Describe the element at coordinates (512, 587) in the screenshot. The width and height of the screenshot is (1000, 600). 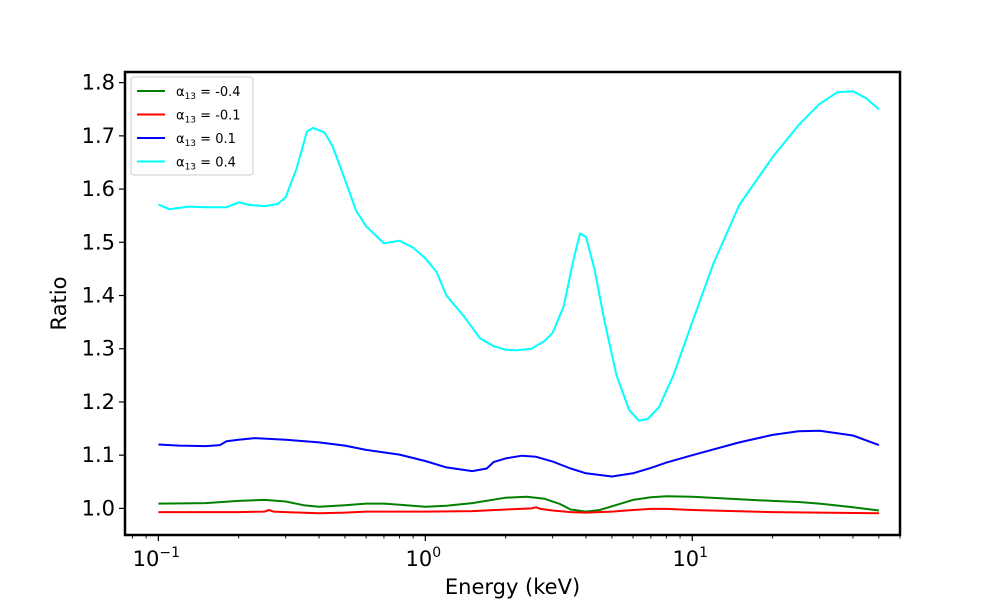
I see `x-axis-label: Energy (keV)` at that location.